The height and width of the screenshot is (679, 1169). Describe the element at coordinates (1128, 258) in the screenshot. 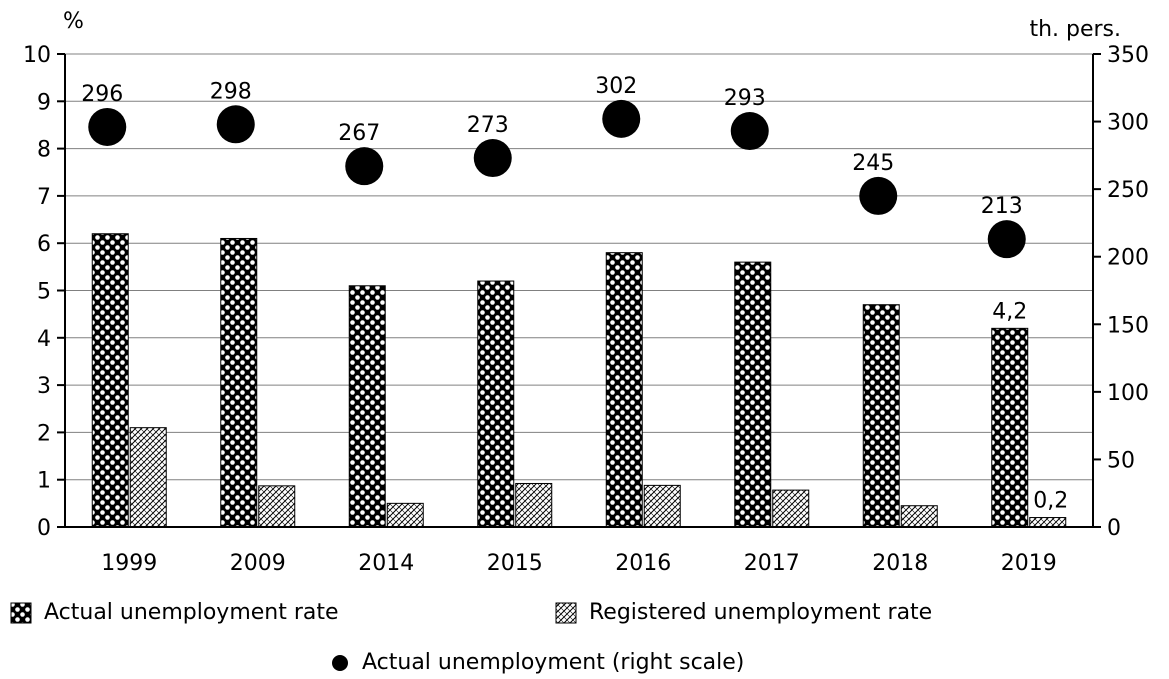

I see `right-tick-label: 200` at that location.